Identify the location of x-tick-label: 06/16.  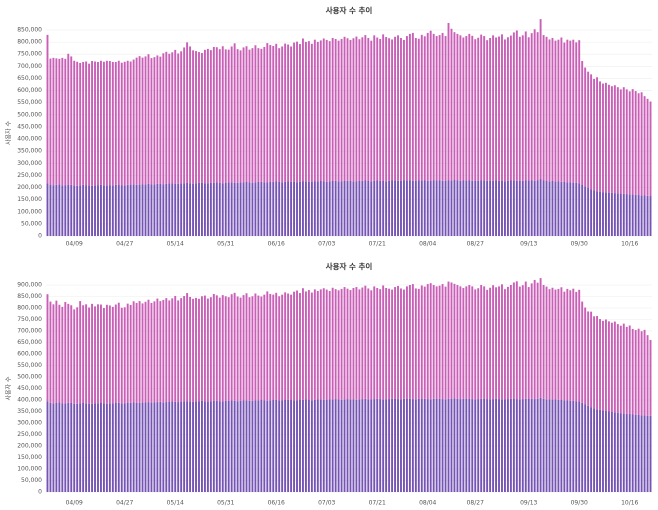
(276, 503).